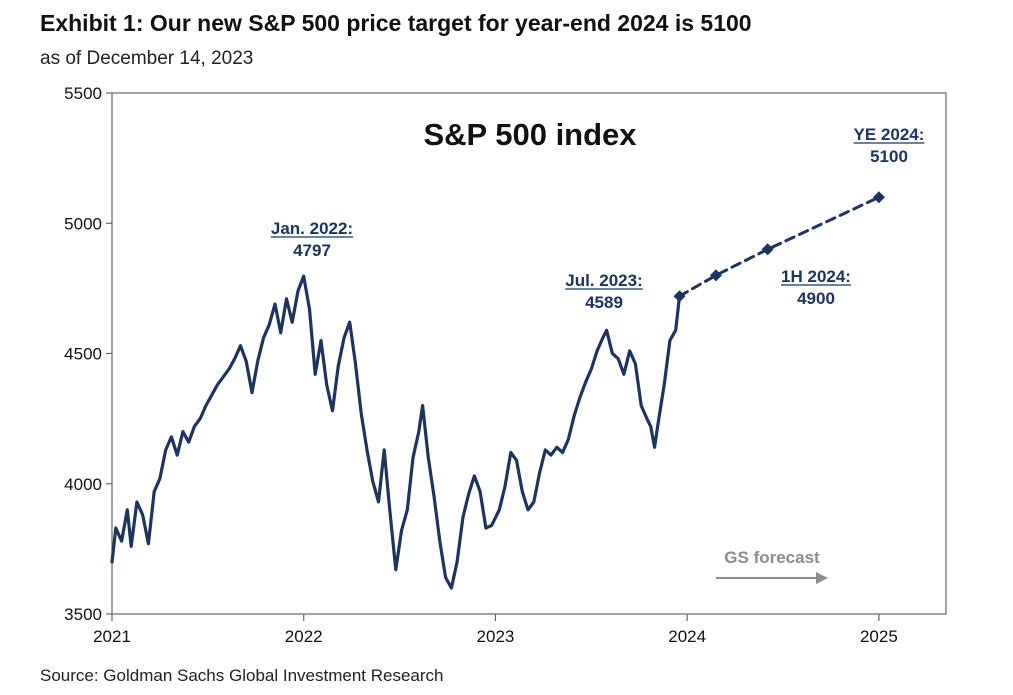 The width and height of the screenshot is (1013, 695). Describe the element at coordinates (83, 614) in the screenshot. I see `y-tick-label: 3500` at that location.